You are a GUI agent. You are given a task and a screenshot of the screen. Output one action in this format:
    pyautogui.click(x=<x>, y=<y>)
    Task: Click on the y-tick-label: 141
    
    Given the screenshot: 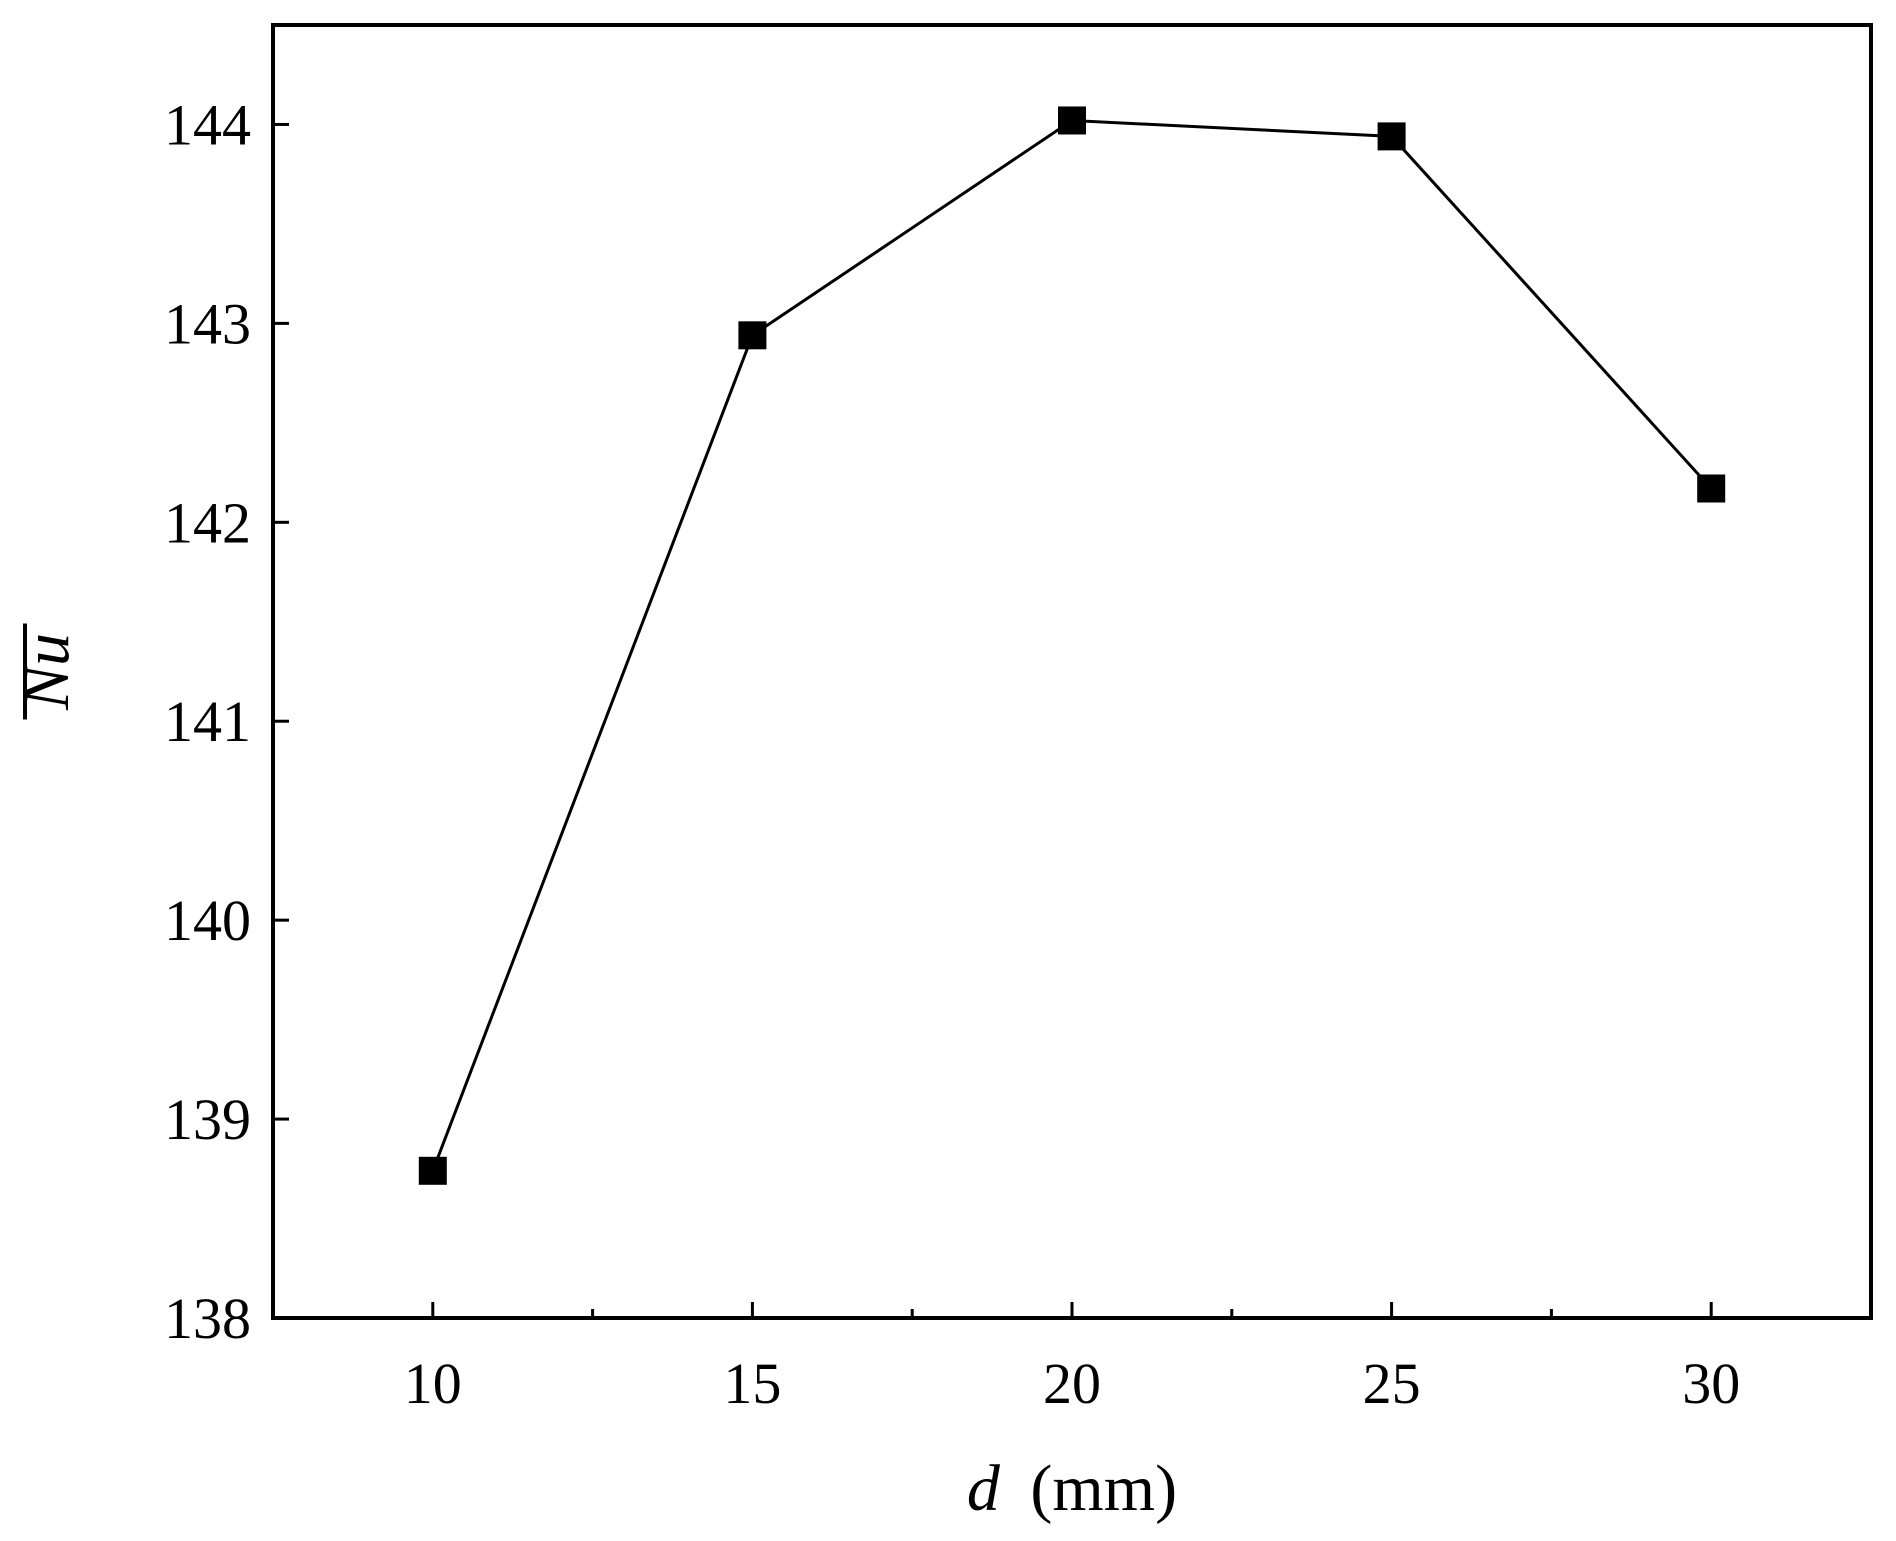 What is the action you would take?
    pyautogui.click(x=207, y=721)
    